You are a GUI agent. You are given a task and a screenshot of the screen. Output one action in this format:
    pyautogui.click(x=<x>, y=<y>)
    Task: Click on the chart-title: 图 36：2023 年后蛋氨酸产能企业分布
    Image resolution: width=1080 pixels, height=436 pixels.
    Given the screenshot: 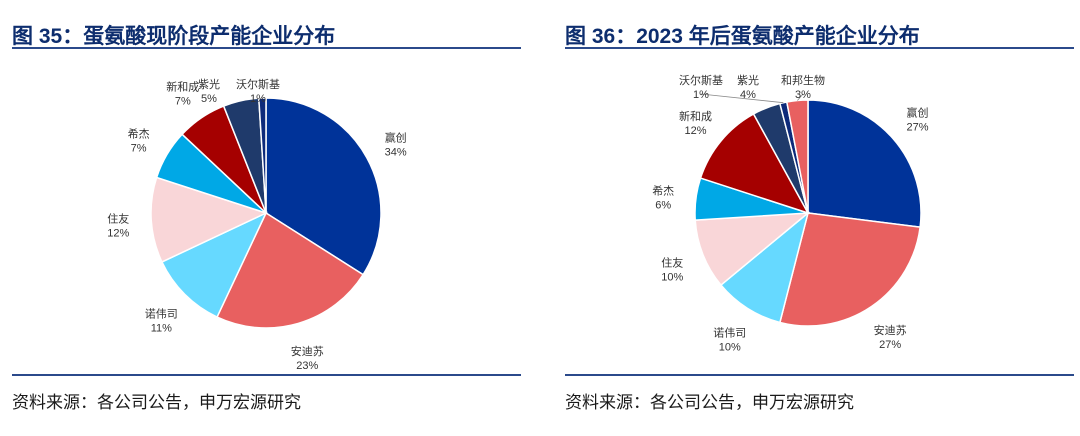 What is the action you would take?
    pyautogui.click(x=742, y=36)
    